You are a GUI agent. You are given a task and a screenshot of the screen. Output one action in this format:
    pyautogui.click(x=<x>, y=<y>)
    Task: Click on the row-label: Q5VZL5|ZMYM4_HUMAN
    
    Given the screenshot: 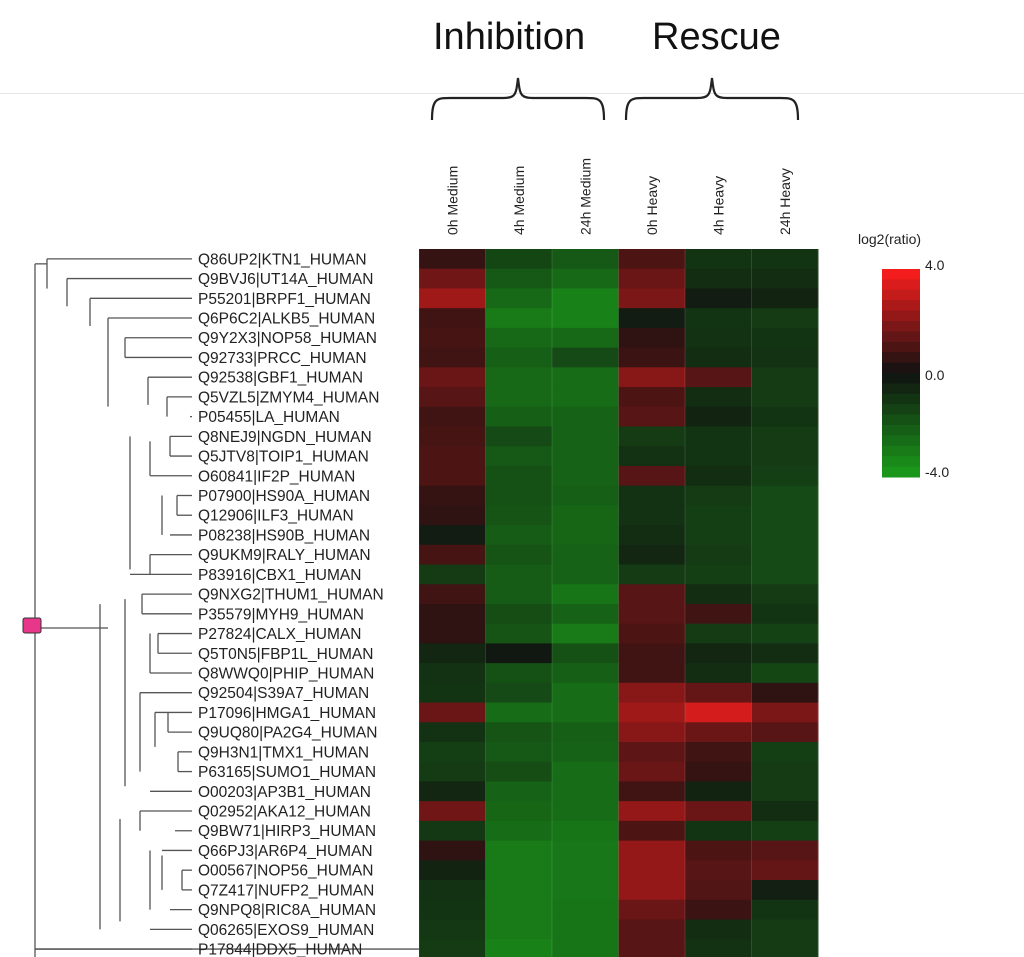 What is the action you would take?
    pyautogui.click(x=288, y=397)
    